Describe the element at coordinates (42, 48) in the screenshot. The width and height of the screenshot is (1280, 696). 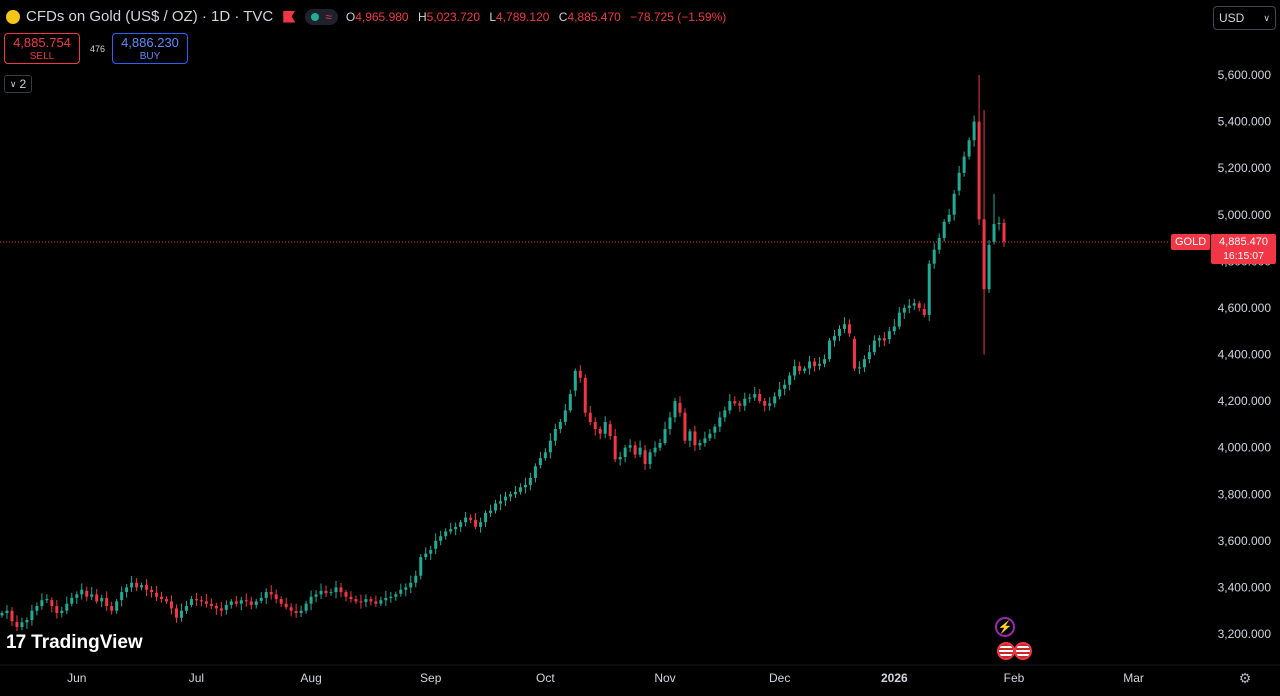
I see `sell-button: 4,885.754 SELL` at that location.